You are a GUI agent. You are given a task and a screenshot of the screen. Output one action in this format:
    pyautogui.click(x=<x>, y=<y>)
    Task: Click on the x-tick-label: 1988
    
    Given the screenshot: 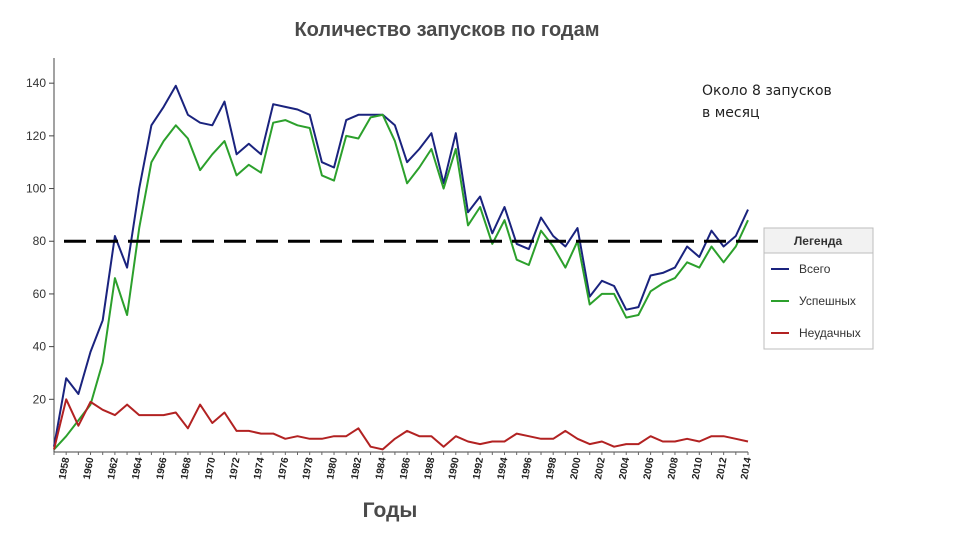 What is the action you would take?
    pyautogui.click(x=430, y=468)
    